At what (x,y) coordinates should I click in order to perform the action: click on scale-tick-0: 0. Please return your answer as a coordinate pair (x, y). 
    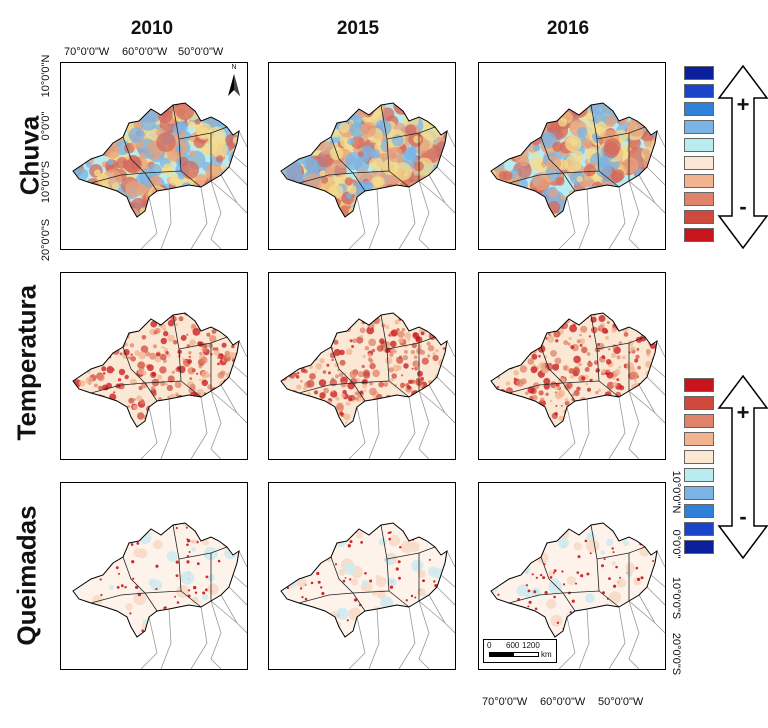
    Looking at the image, I should click on (489, 645).